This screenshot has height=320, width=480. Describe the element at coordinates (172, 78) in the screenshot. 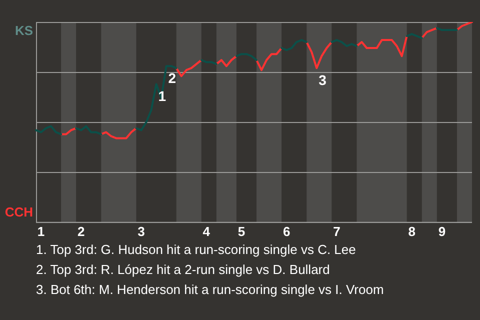

I see `annotation: 2` at that location.